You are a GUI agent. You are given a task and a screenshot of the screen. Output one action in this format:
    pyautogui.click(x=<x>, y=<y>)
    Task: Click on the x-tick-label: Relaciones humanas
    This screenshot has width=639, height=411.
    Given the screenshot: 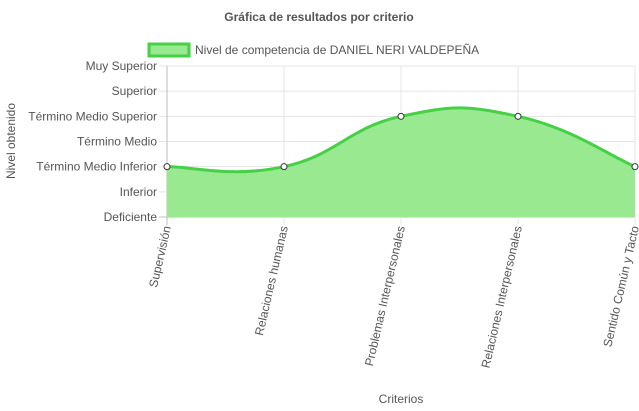 What is the action you would take?
    pyautogui.click(x=271, y=281)
    